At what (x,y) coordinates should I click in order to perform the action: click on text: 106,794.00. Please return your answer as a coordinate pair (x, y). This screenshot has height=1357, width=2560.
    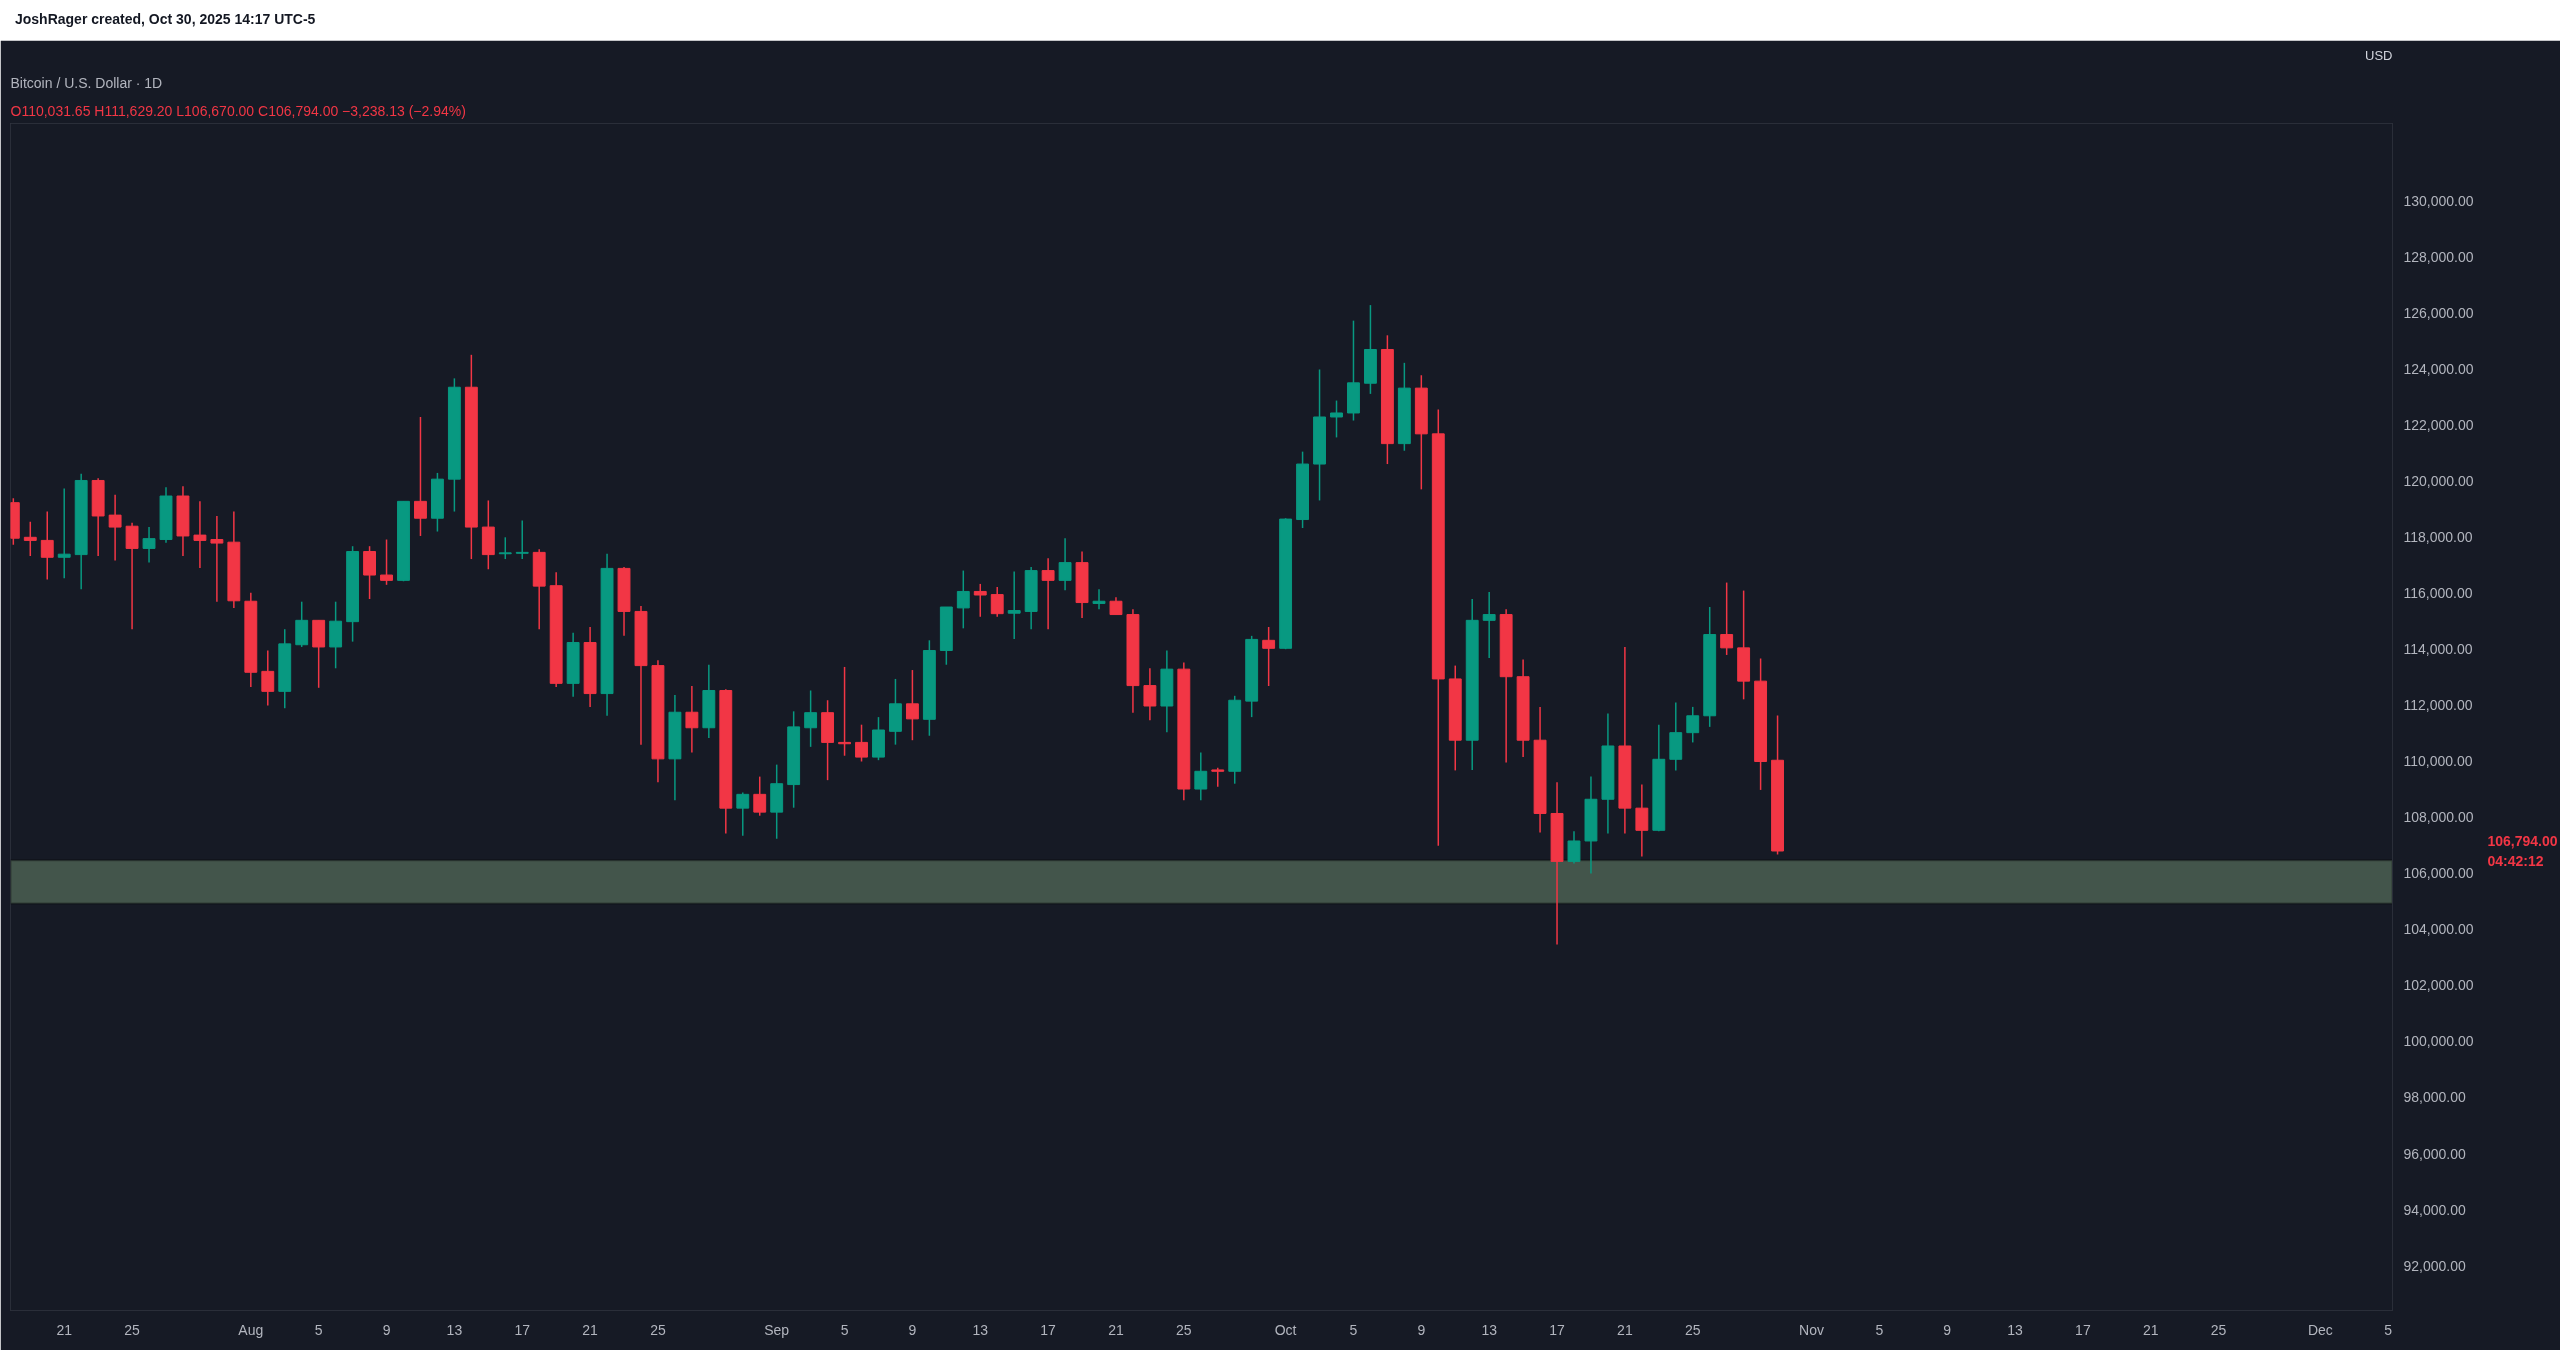
    Looking at the image, I should click on (2522, 841).